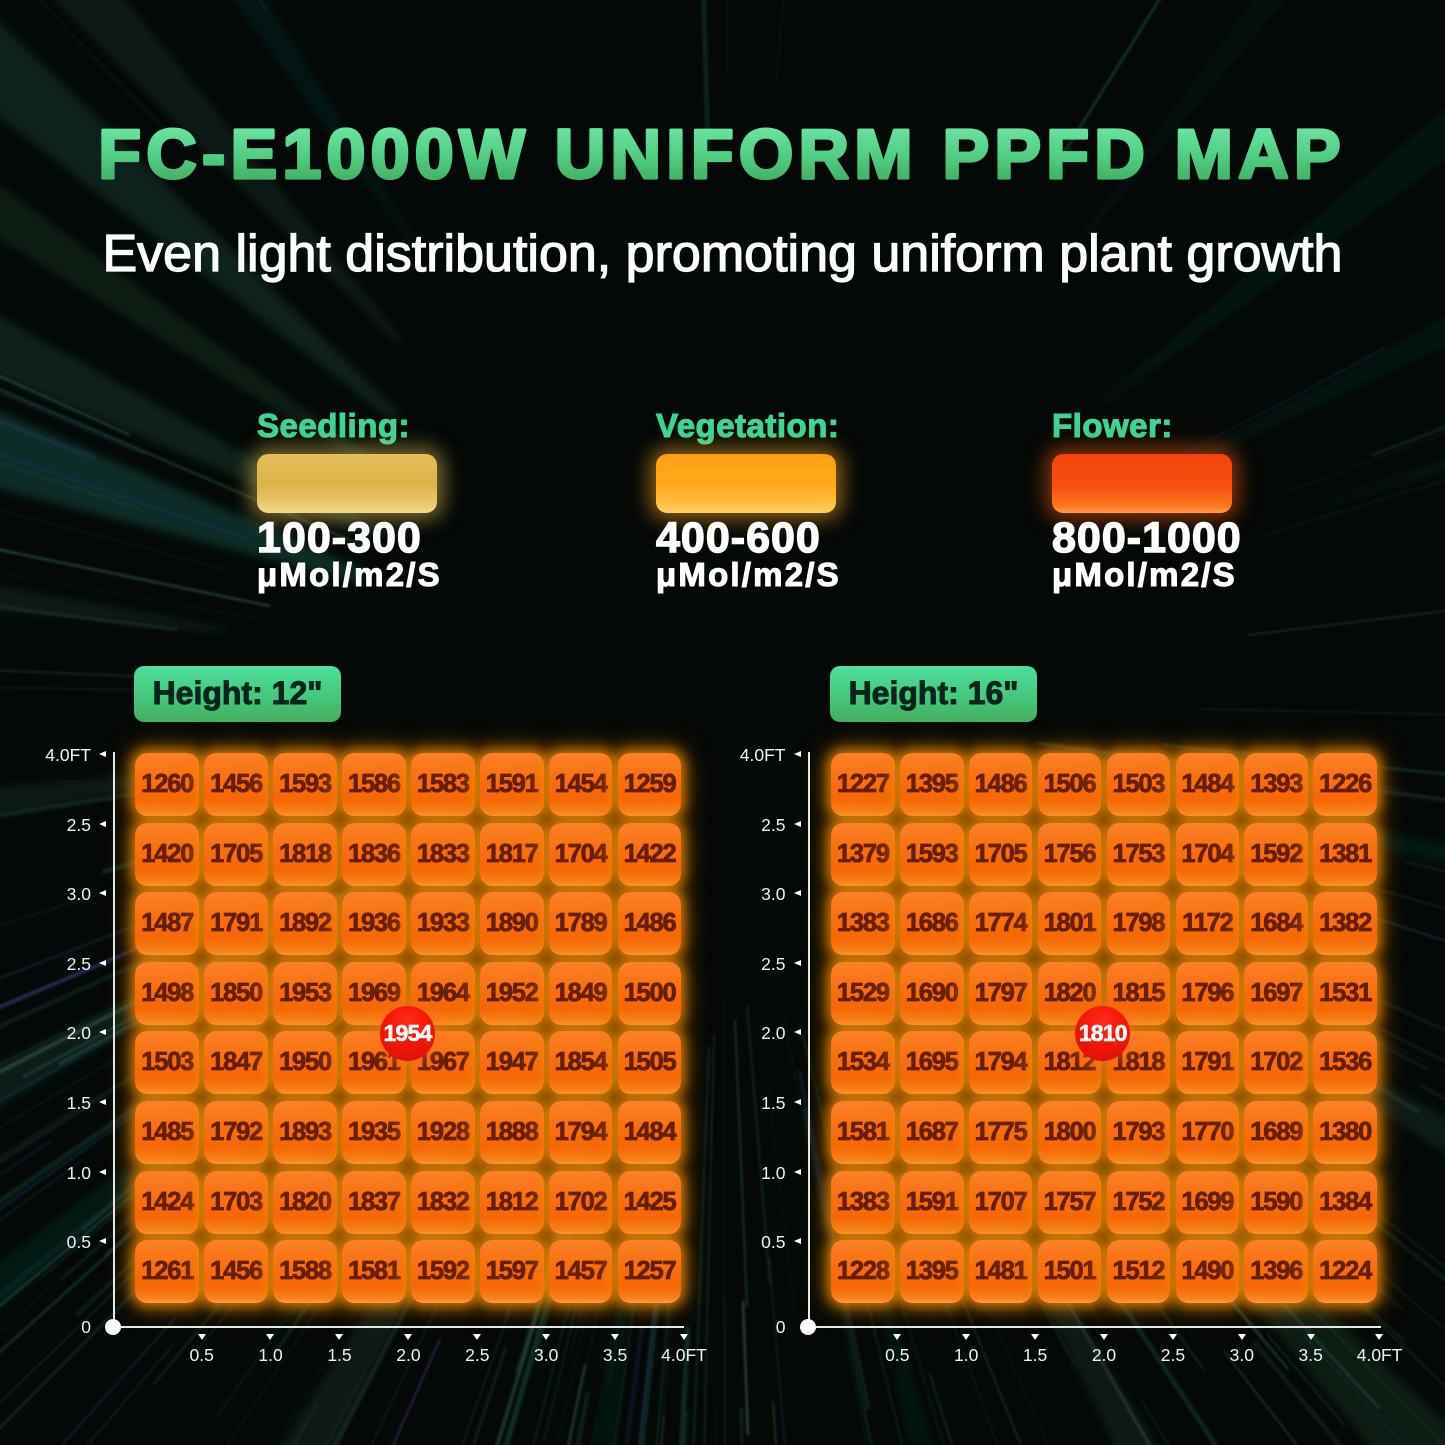  I want to click on svg-text: FC-E1000W UNIFORM PPFD MAP, so click(722, 154).